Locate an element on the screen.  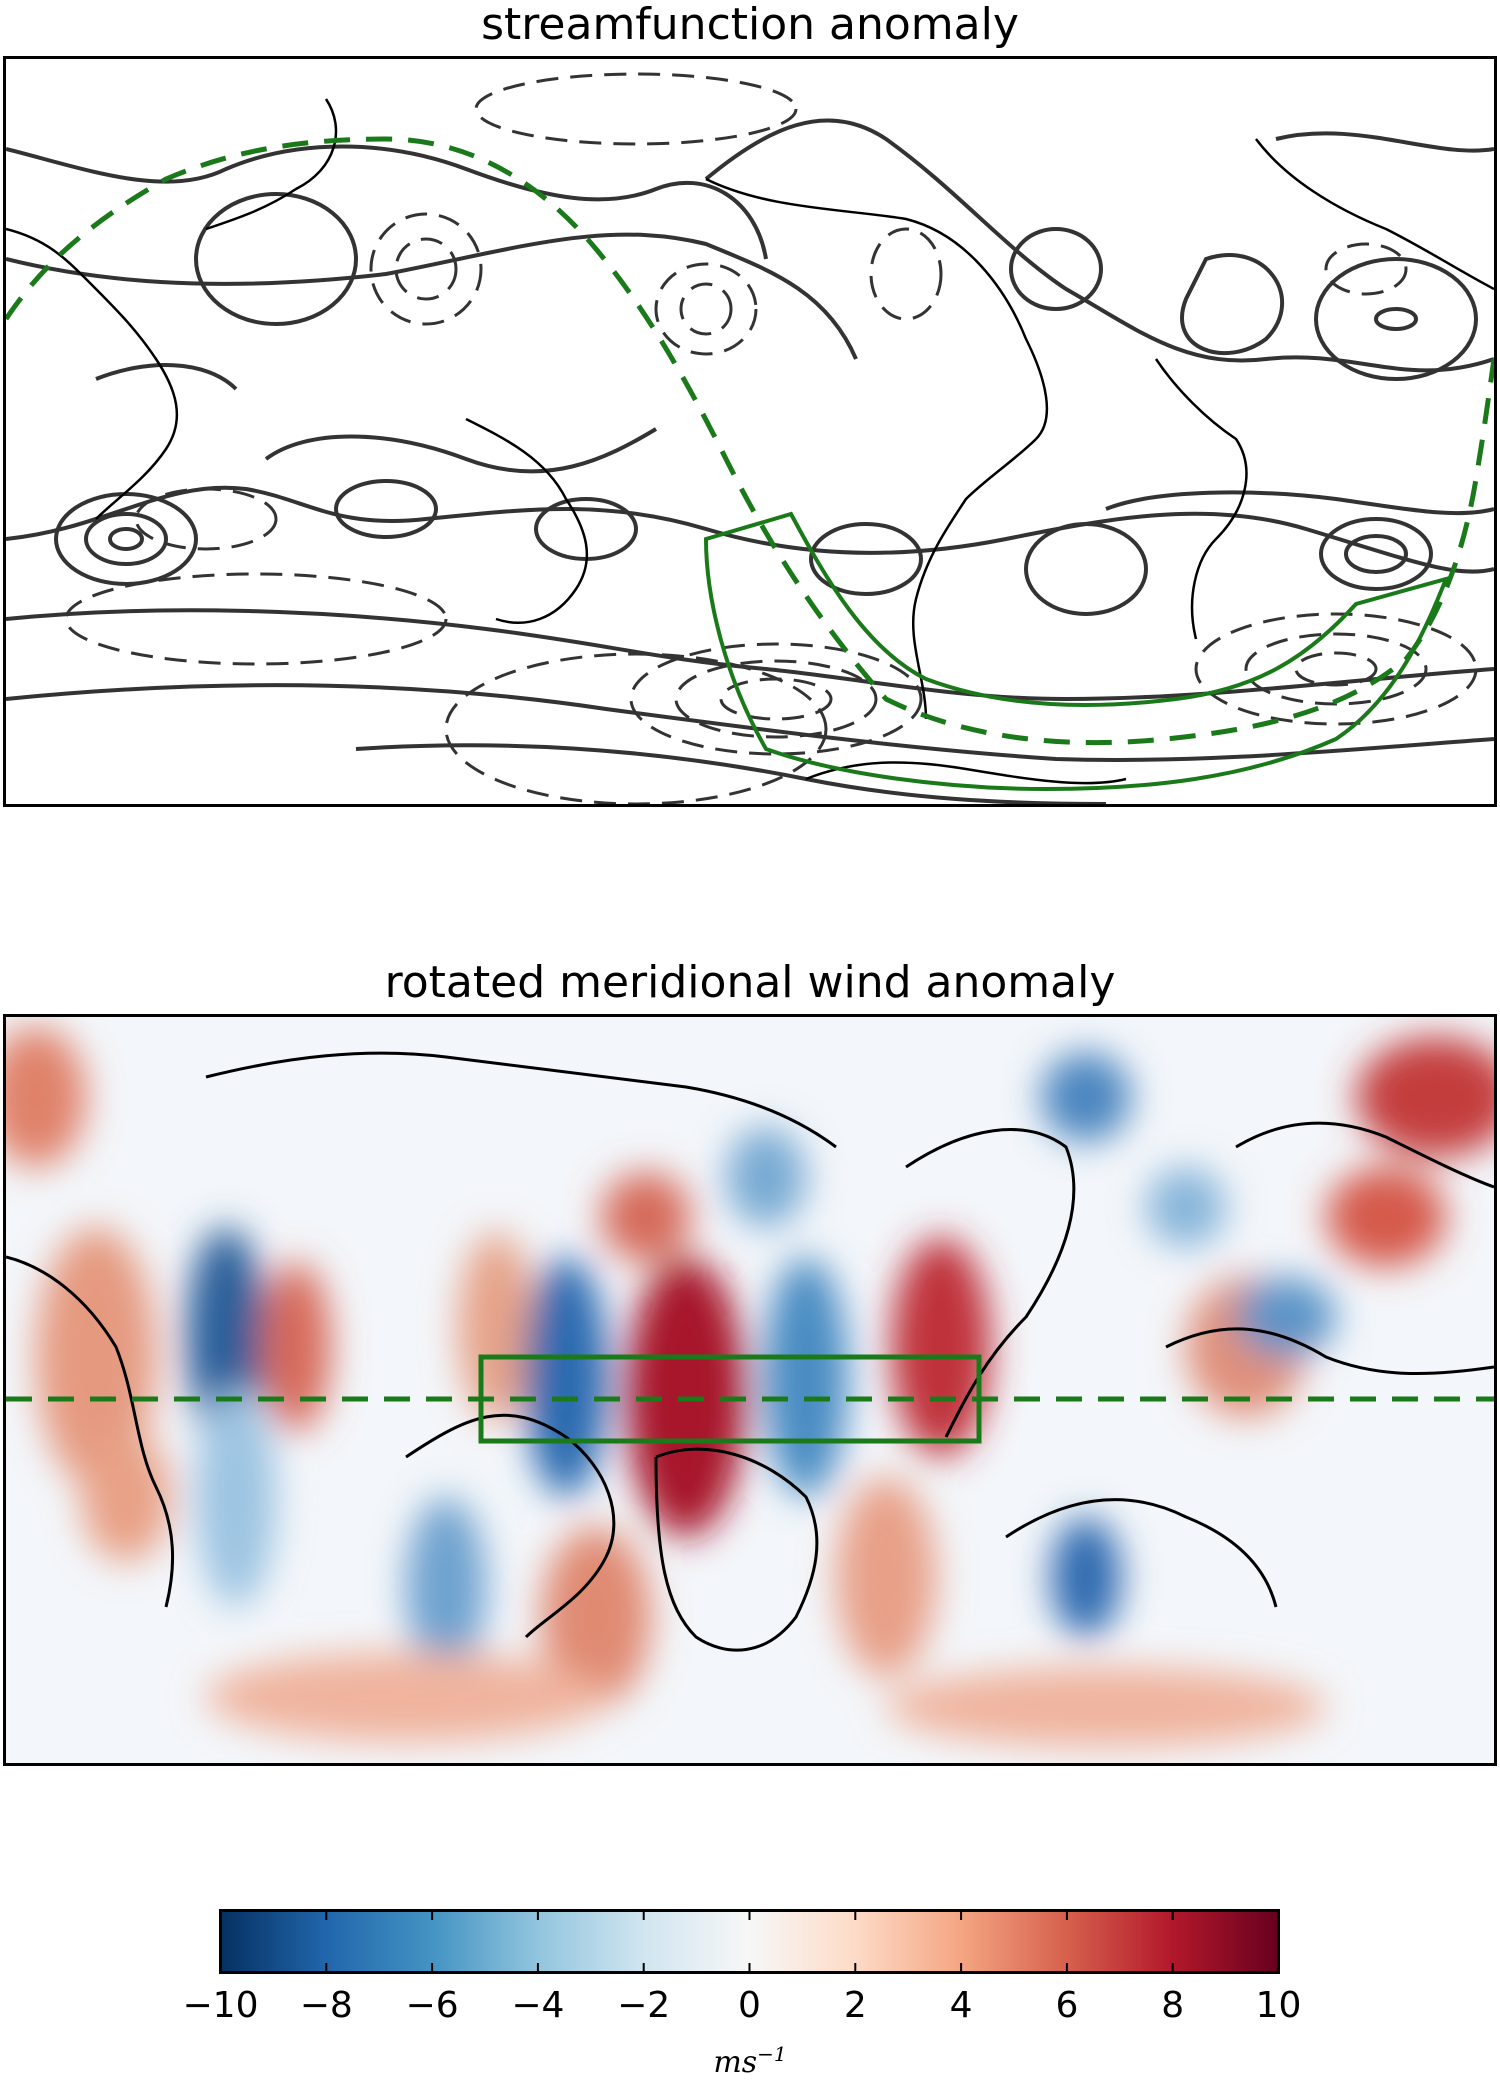
colorbar-tick-label: 10 is located at coordinates (1278, 2005).